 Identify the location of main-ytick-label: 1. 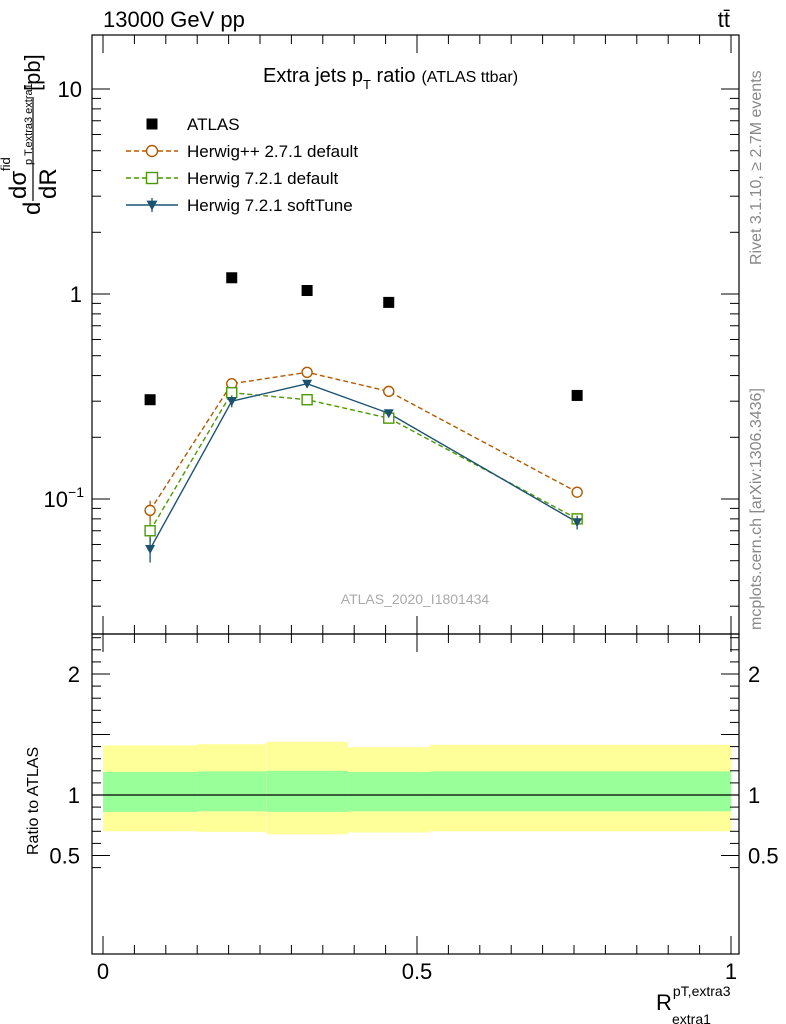
(76, 294).